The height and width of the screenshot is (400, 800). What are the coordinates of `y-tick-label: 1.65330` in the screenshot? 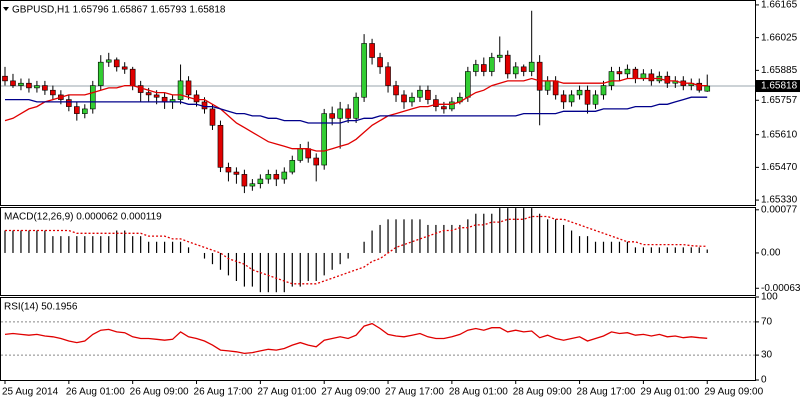 It's located at (779, 200).